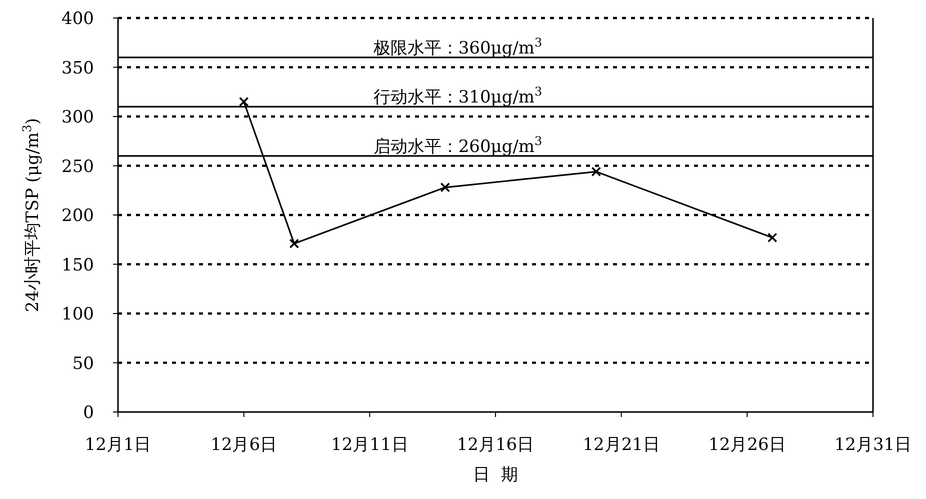 Image resolution: width=926 pixels, height=499 pixels. I want to click on y-tick-label: 400, so click(78, 19).